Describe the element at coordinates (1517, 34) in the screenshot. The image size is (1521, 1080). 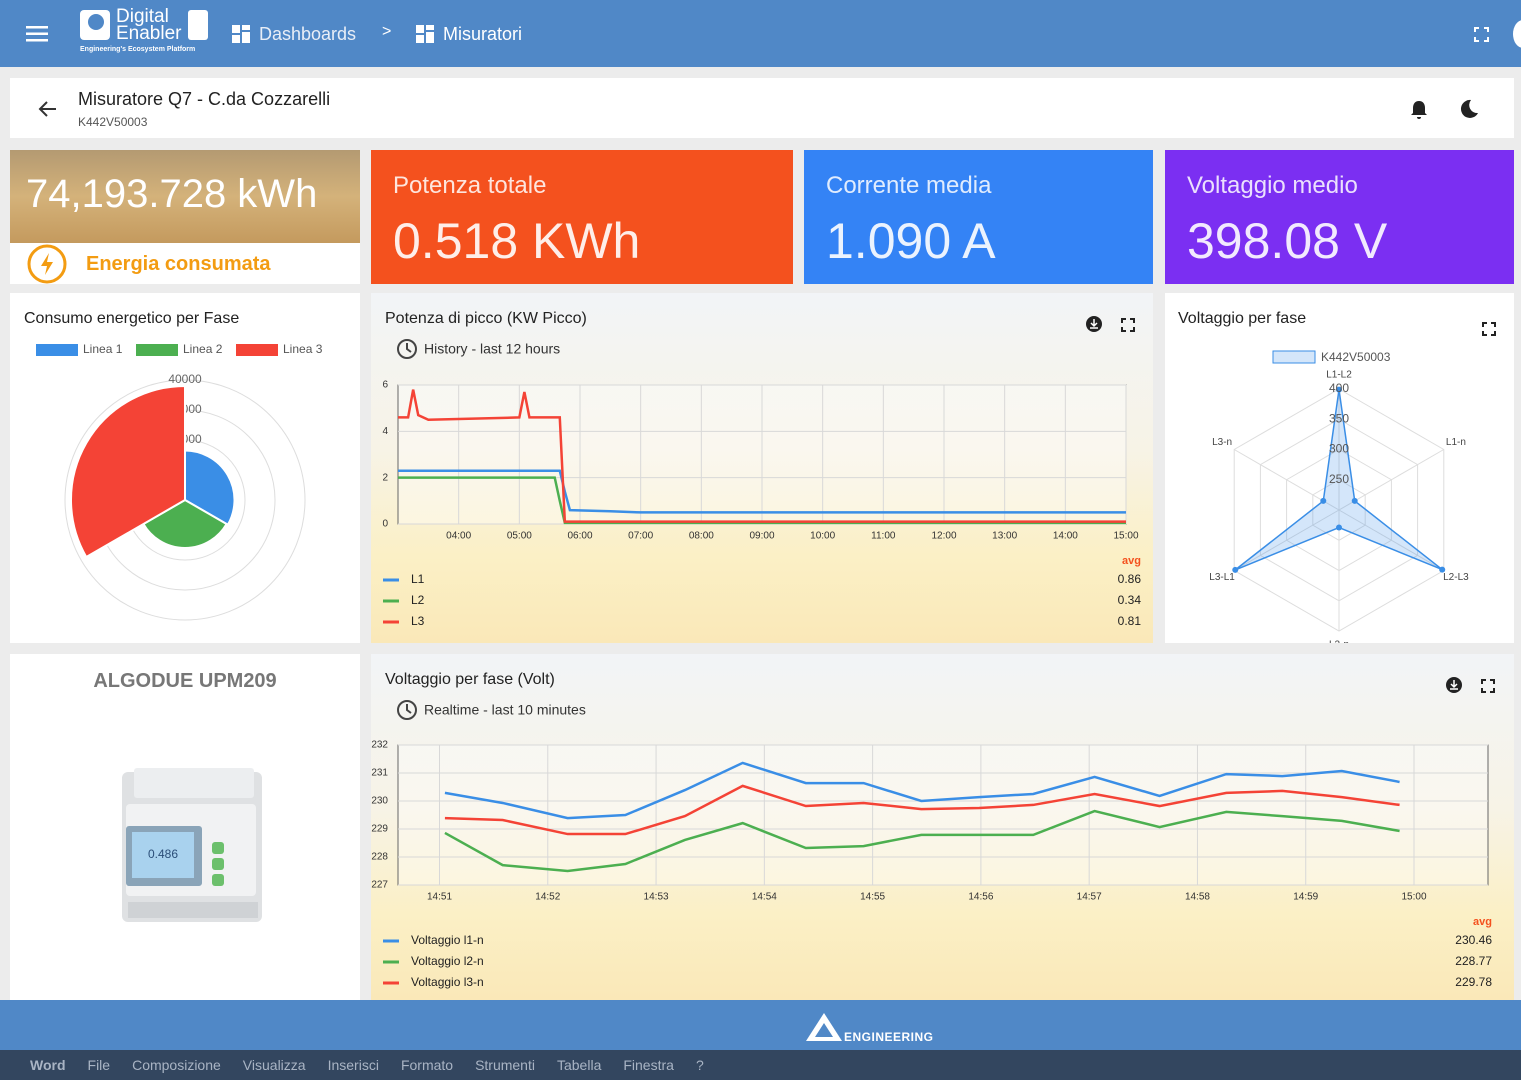
I see `avatar` at that location.